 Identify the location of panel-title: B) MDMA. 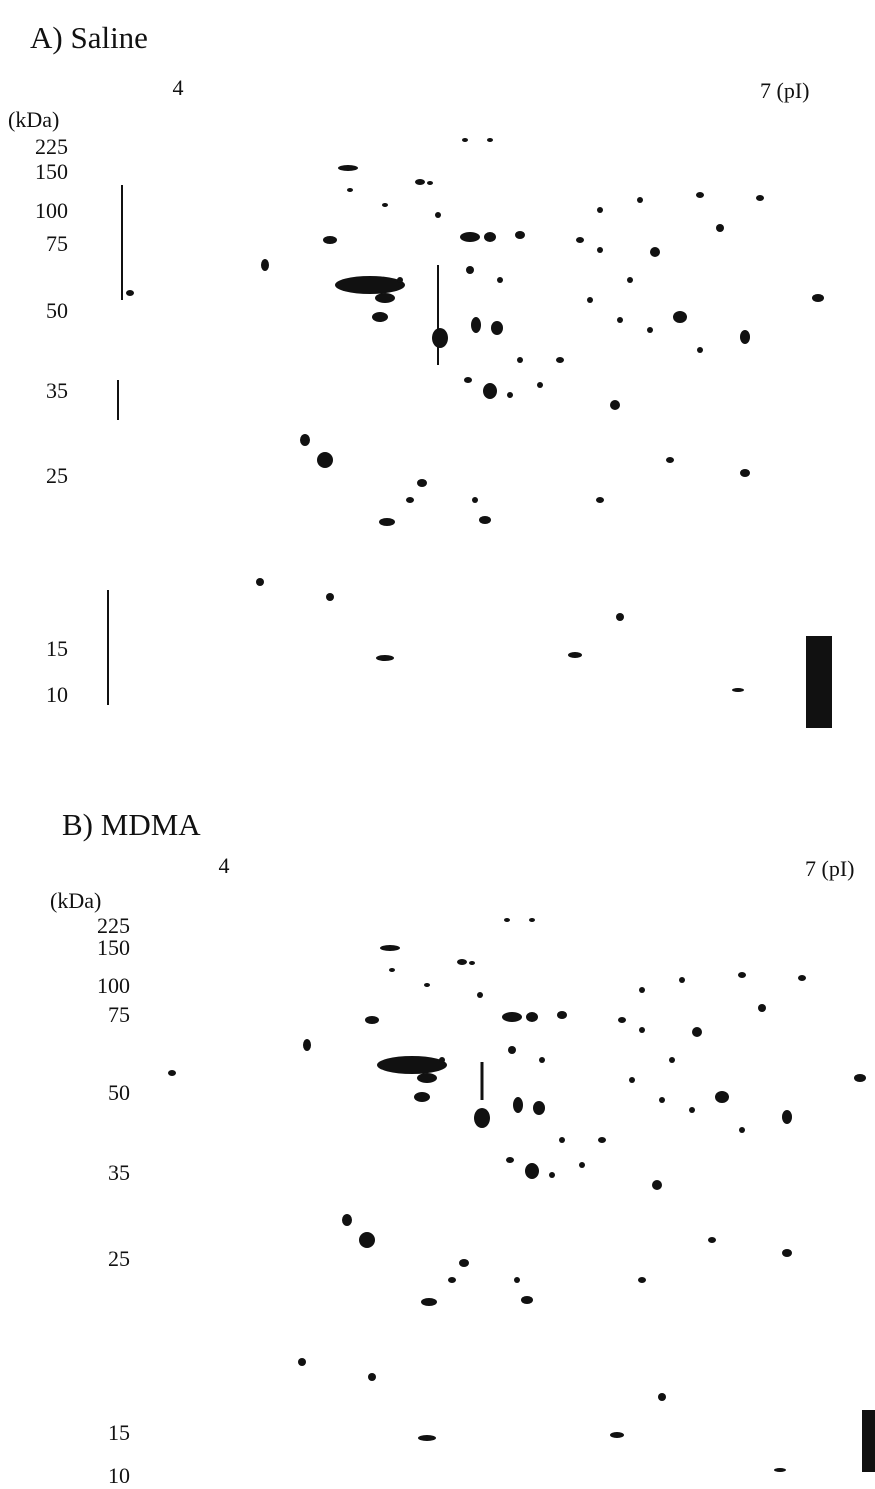
(131, 824).